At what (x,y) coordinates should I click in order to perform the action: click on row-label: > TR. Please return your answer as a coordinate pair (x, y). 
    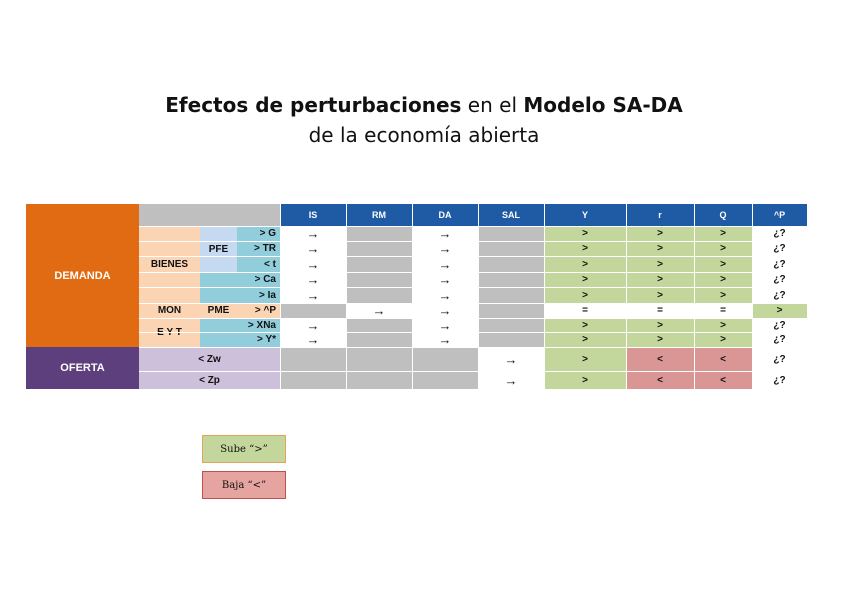
    Looking at the image, I should click on (258, 248).